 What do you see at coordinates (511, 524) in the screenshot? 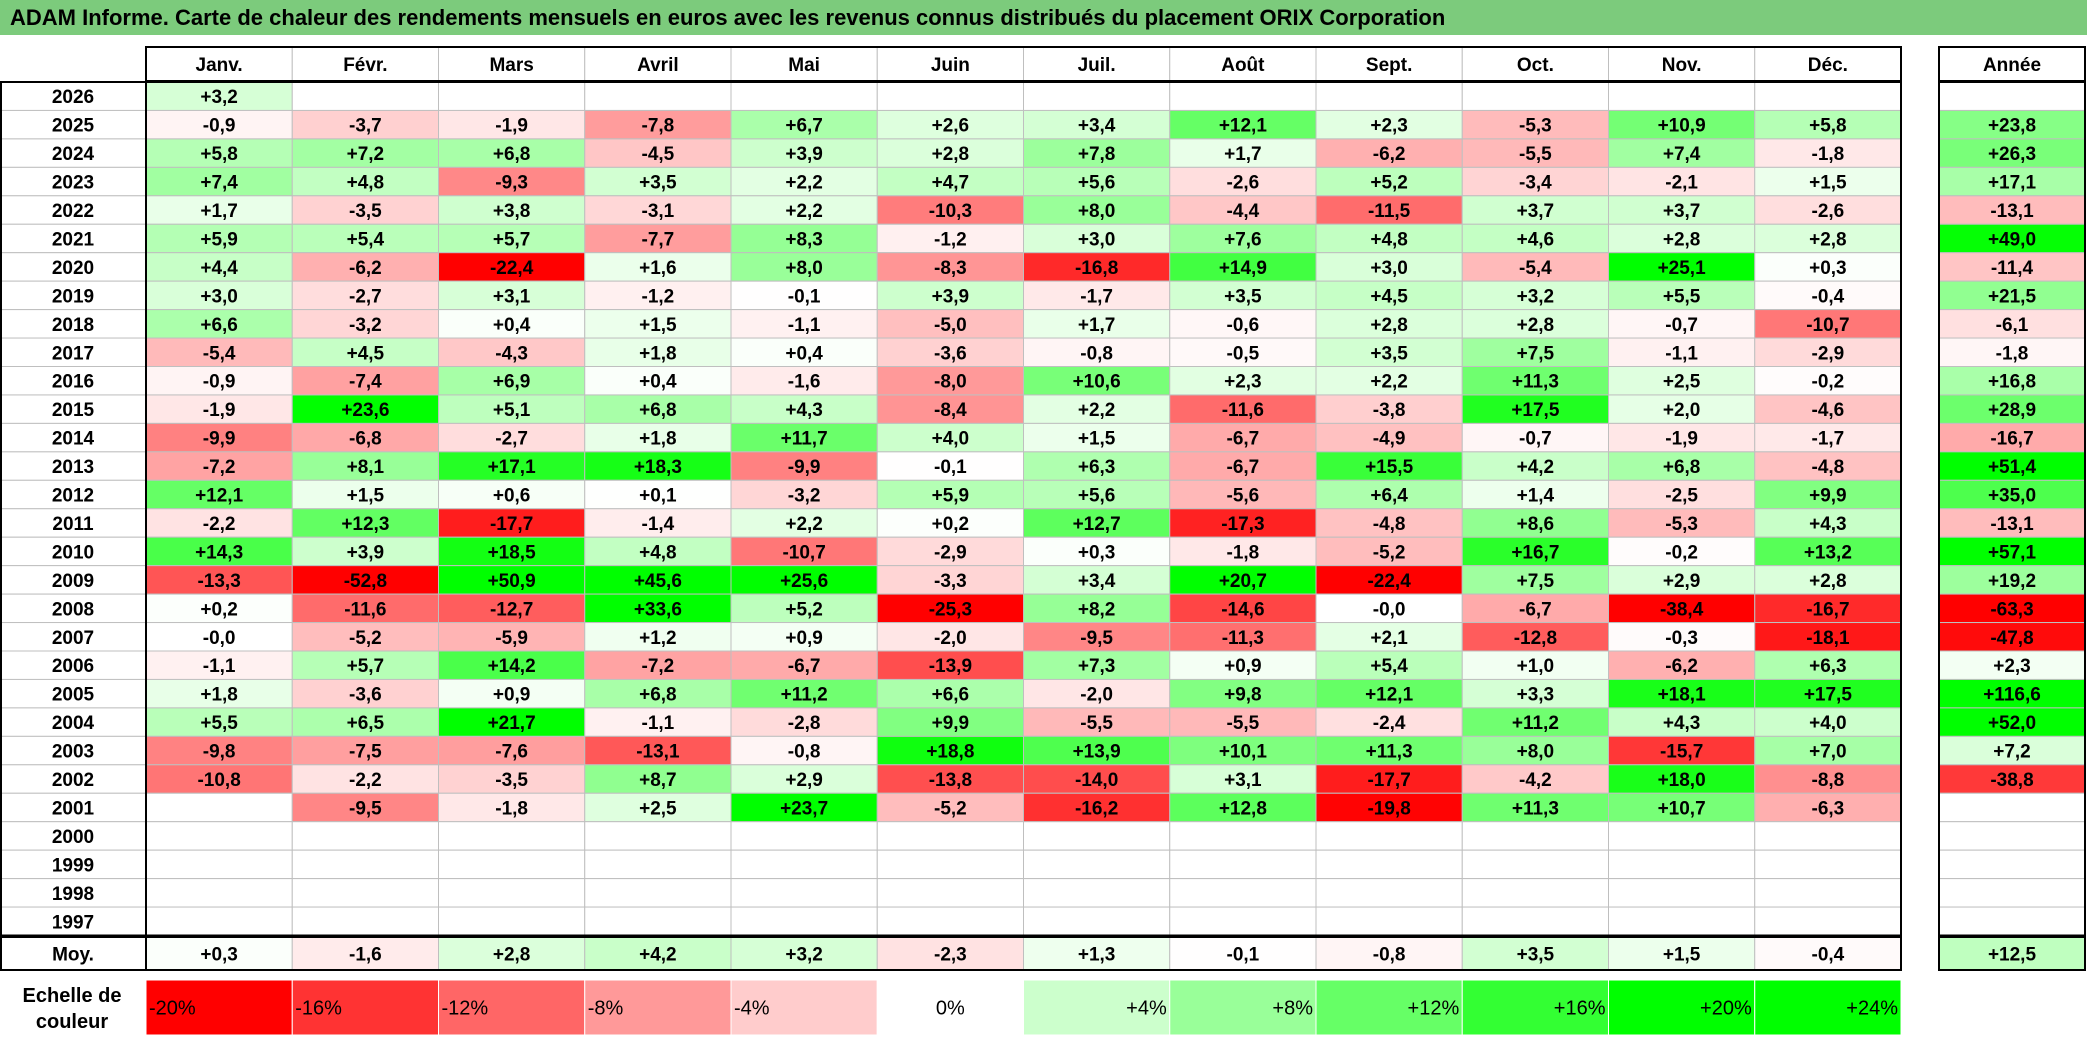
I see `heatmap-cell-value: -17,7` at bounding box center [511, 524].